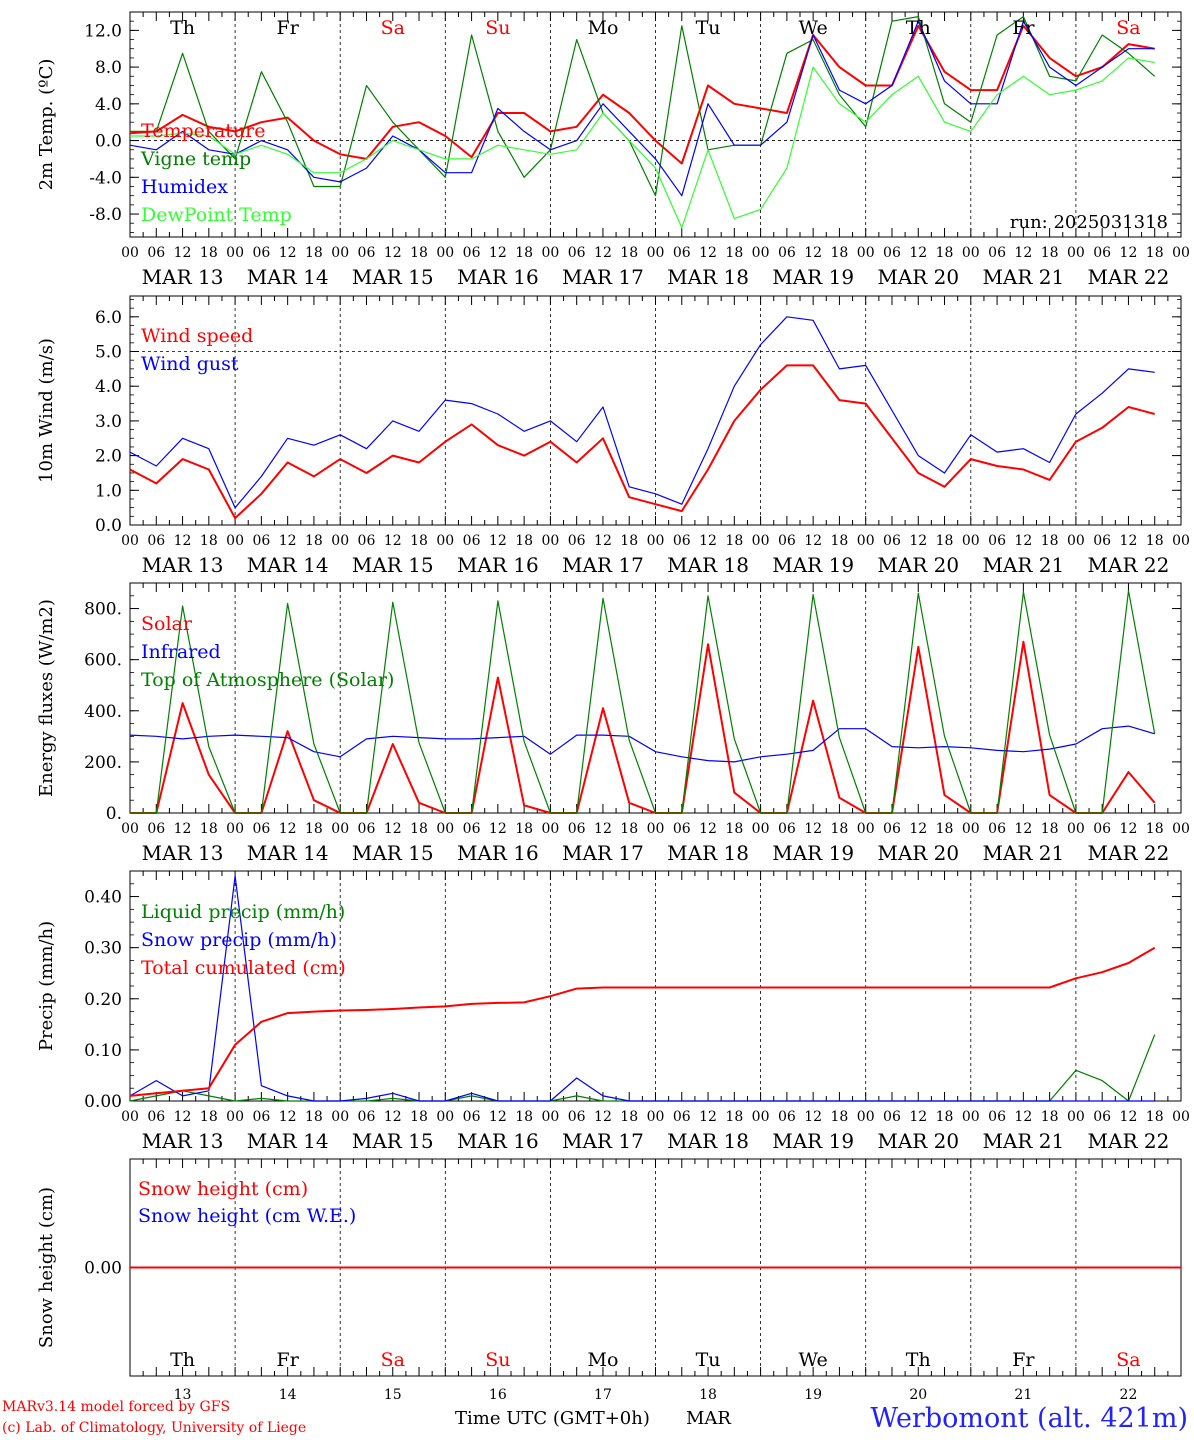 This screenshot has height=1440, width=1194. Describe the element at coordinates (643, 727) in the screenshot. I see `series-solar` at that location.